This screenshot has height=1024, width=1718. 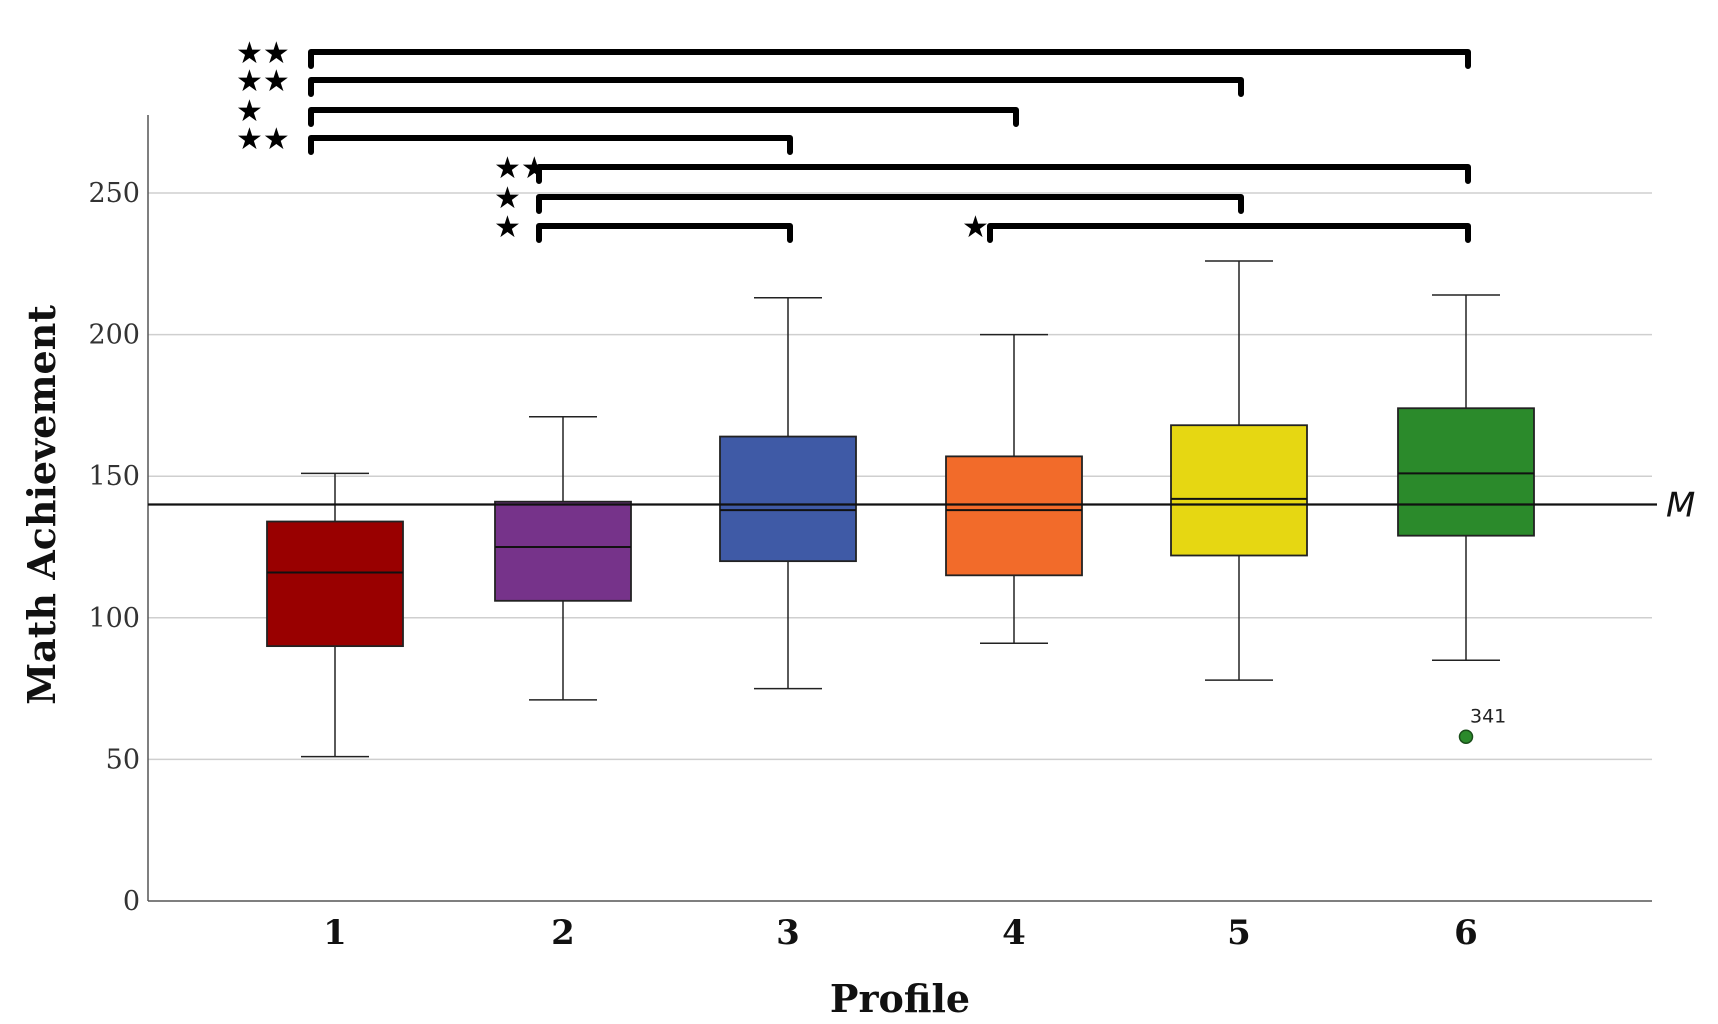 I want to click on sig-bracket-2-3: ★, so click(x=643, y=227).